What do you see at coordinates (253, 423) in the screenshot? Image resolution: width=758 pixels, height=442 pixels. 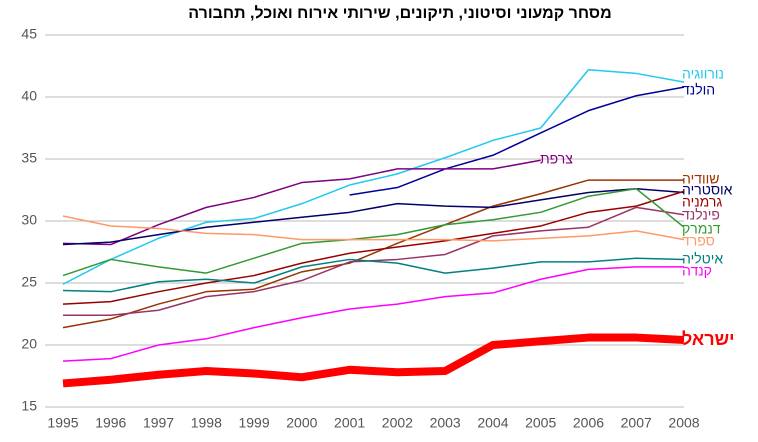 I see `x-tick-label: 1999` at bounding box center [253, 423].